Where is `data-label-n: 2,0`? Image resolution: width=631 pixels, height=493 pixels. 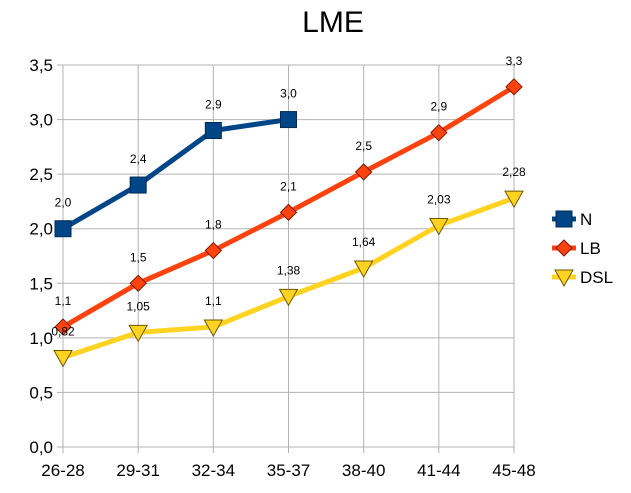
data-label-n: 2,0 is located at coordinates (63, 203).